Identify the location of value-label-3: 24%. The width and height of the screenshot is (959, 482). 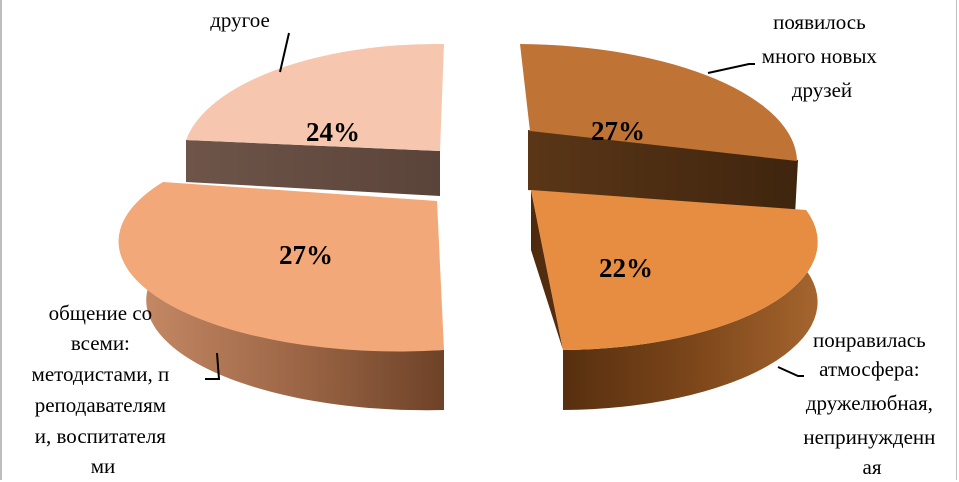
(333, 132).